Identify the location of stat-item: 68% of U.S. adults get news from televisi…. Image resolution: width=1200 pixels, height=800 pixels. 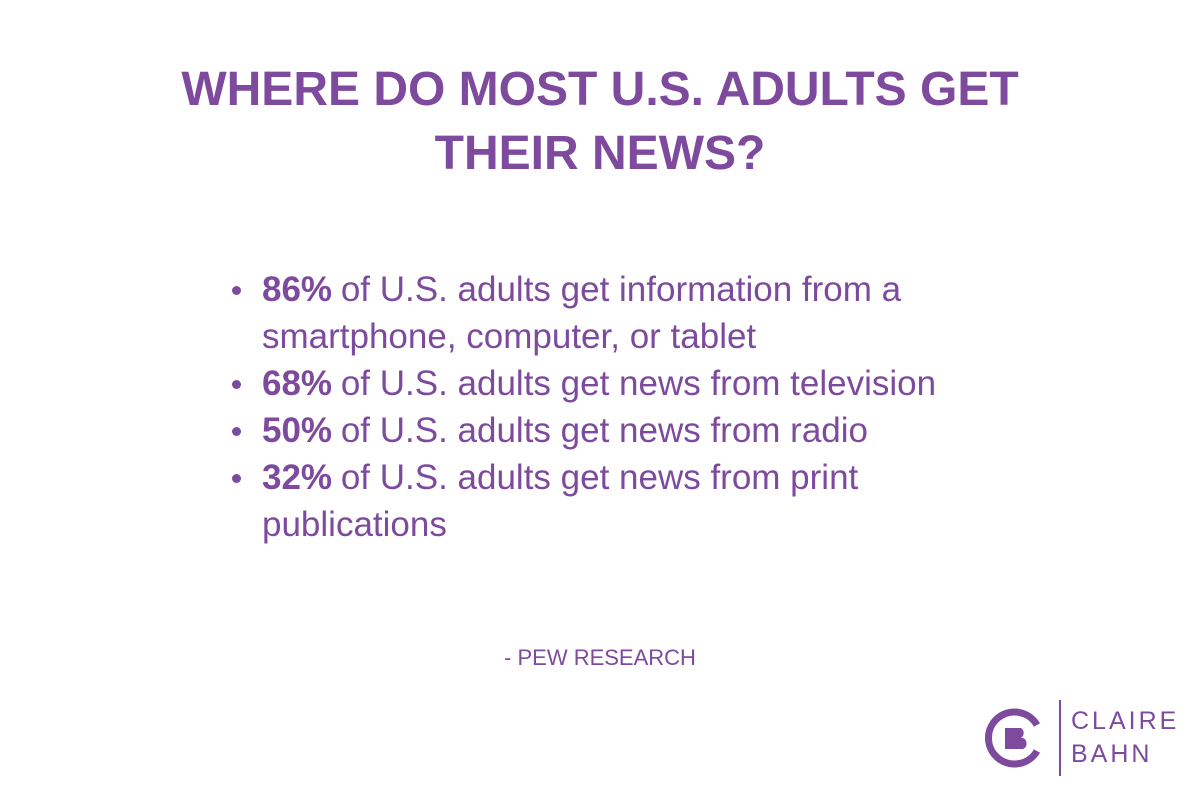
(610, 383).